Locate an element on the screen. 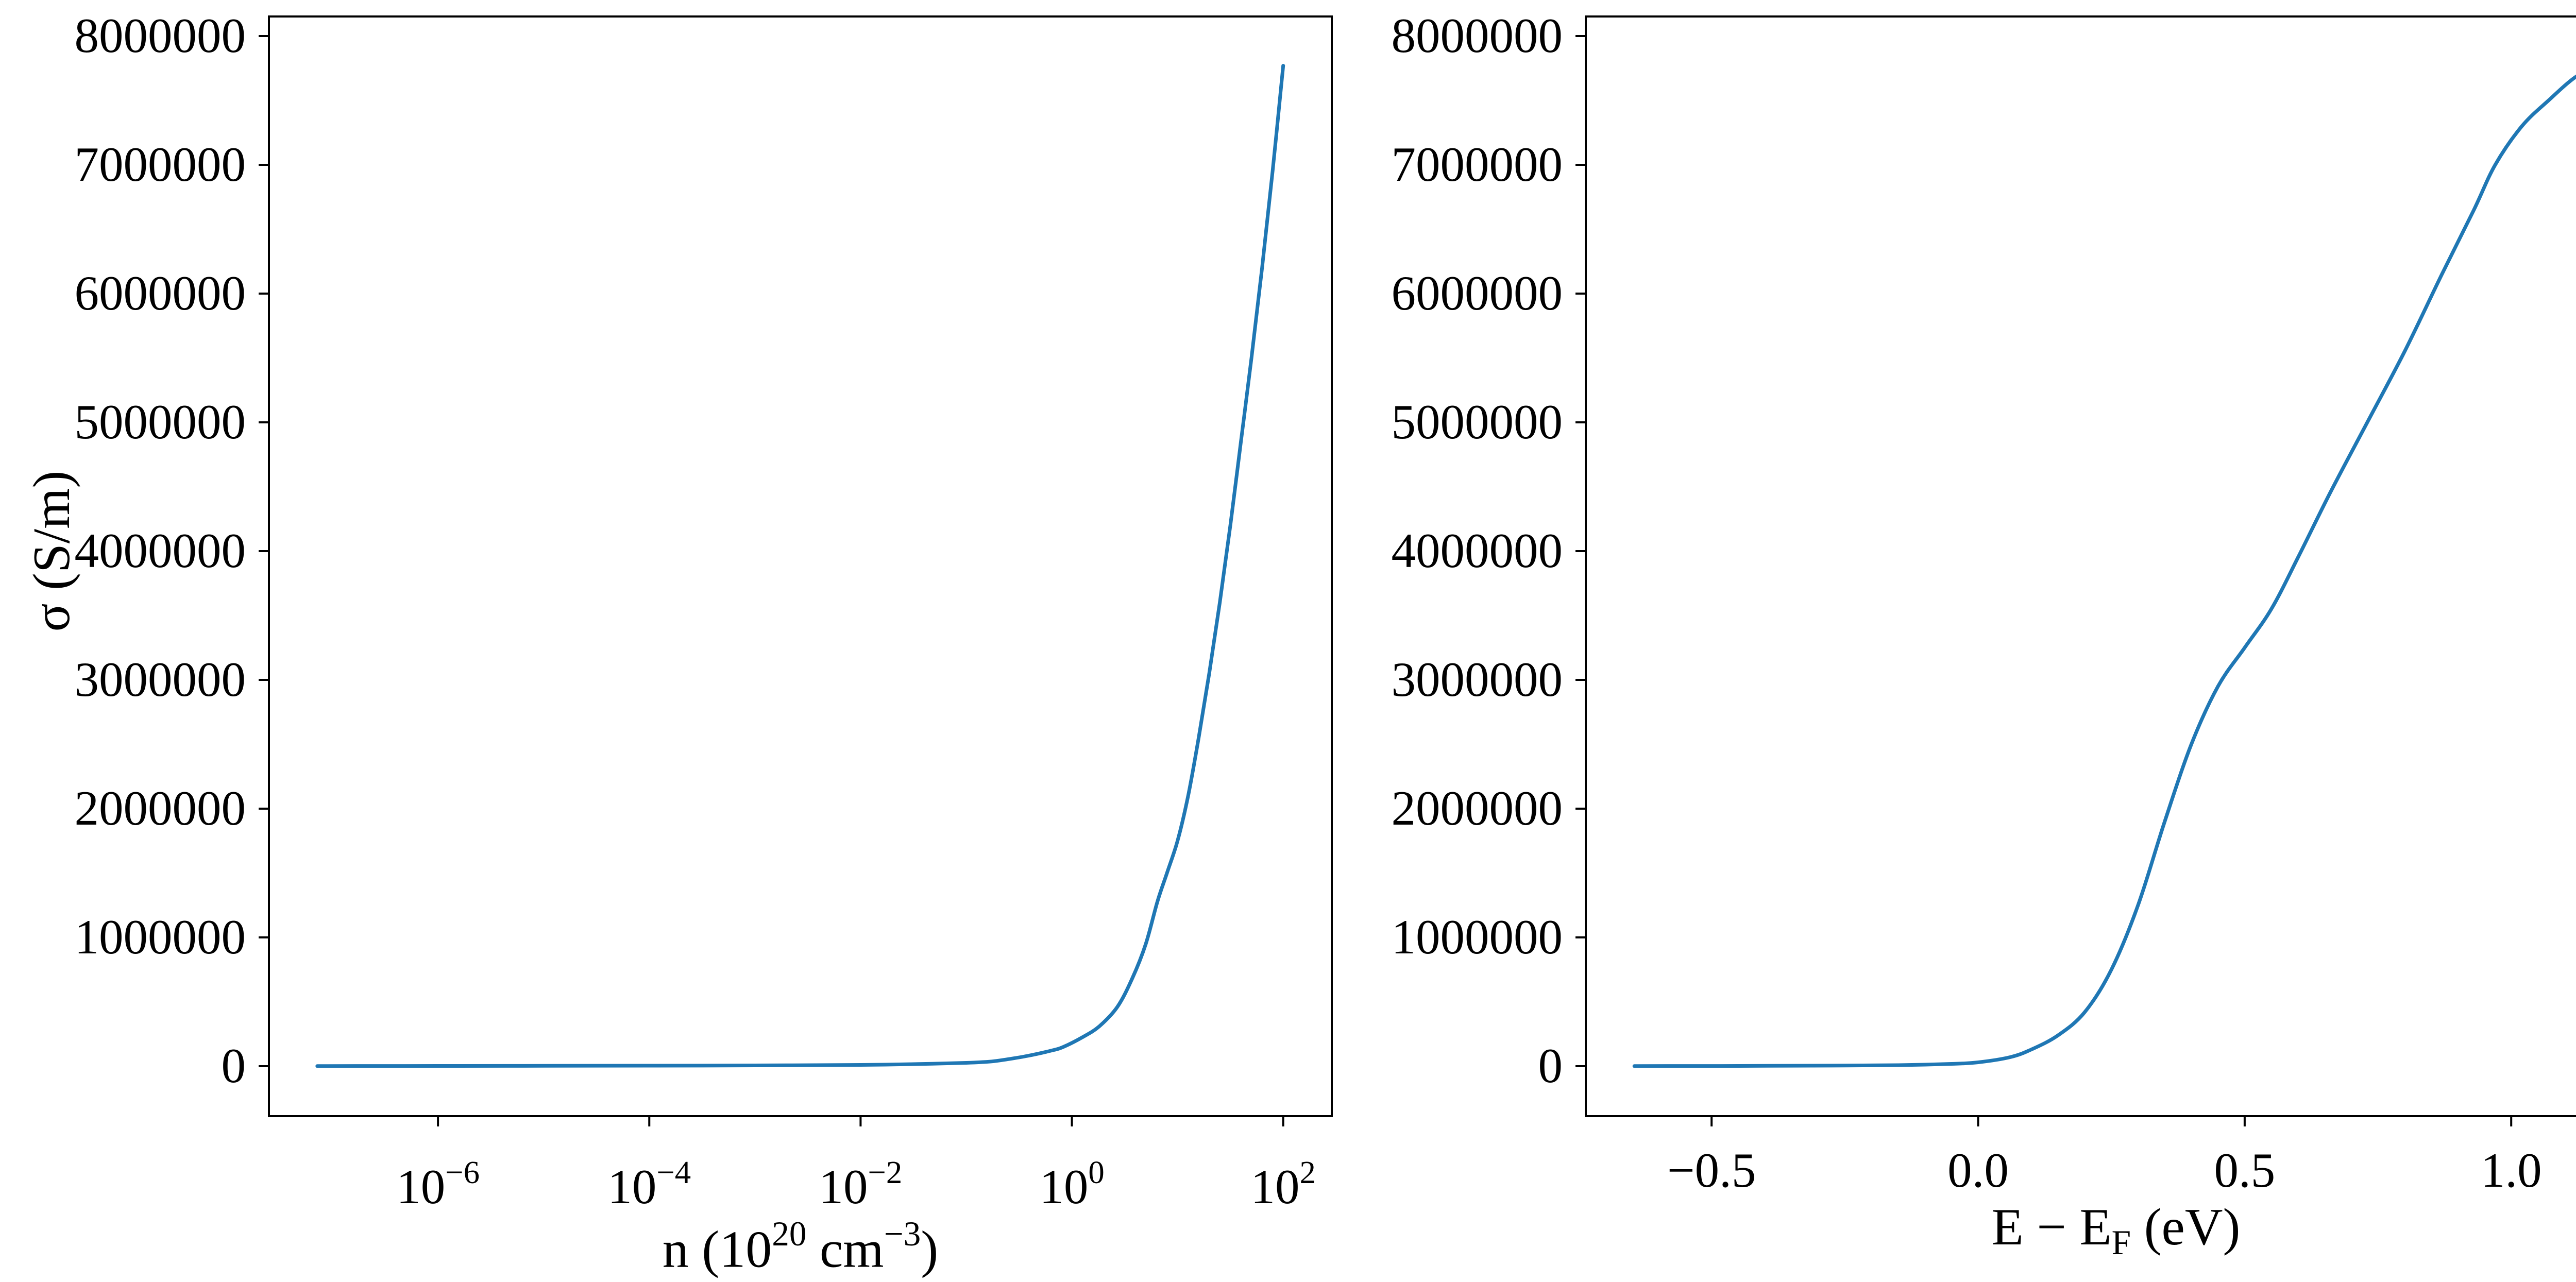 The image size is (2576, 1282). right-x-tick-label: 1.0 is located at coordinates (2511, 1170).